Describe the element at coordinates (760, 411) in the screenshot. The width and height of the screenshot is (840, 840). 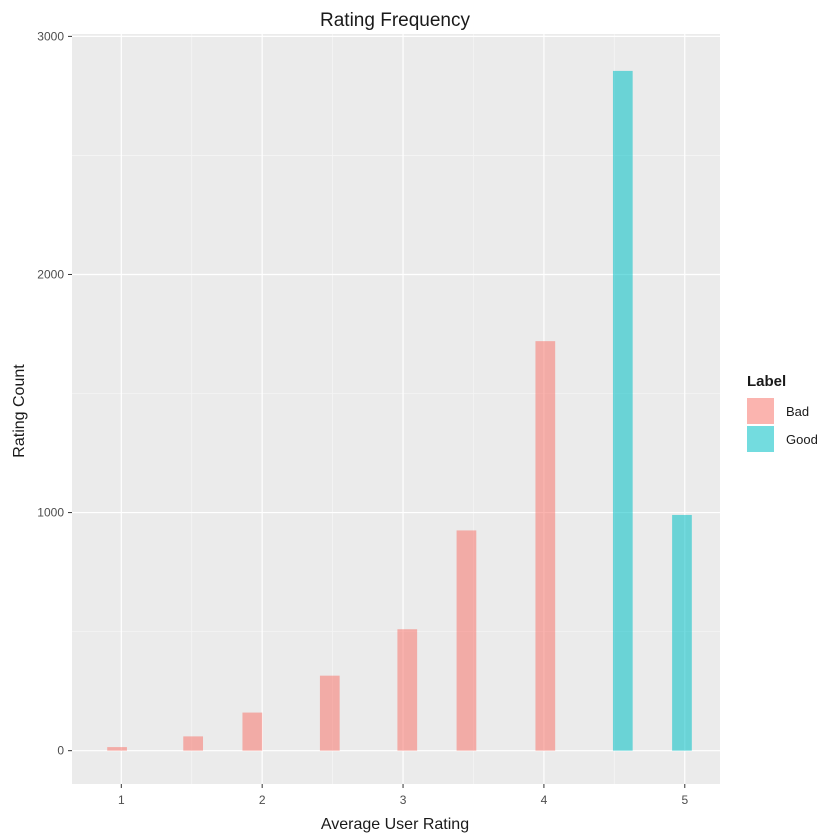
I see `legend-key-bad` at that location.